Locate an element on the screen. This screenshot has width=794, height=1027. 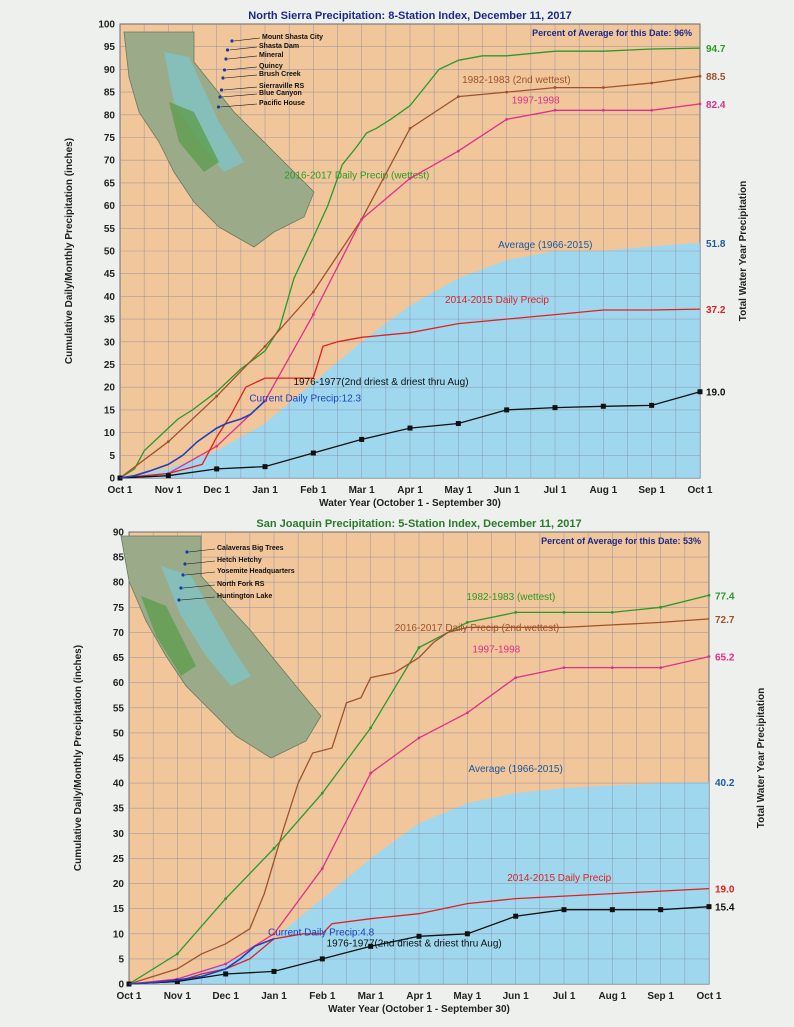
total-label-y1415: 19.0 is located at coordinates (725, 890).